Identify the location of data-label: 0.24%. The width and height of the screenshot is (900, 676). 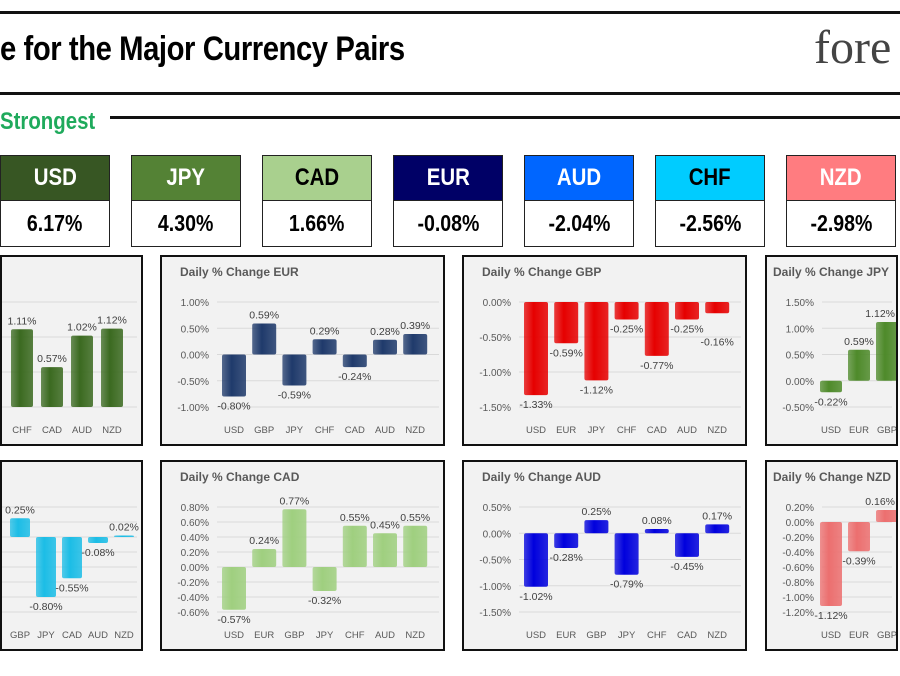
(264, 541).